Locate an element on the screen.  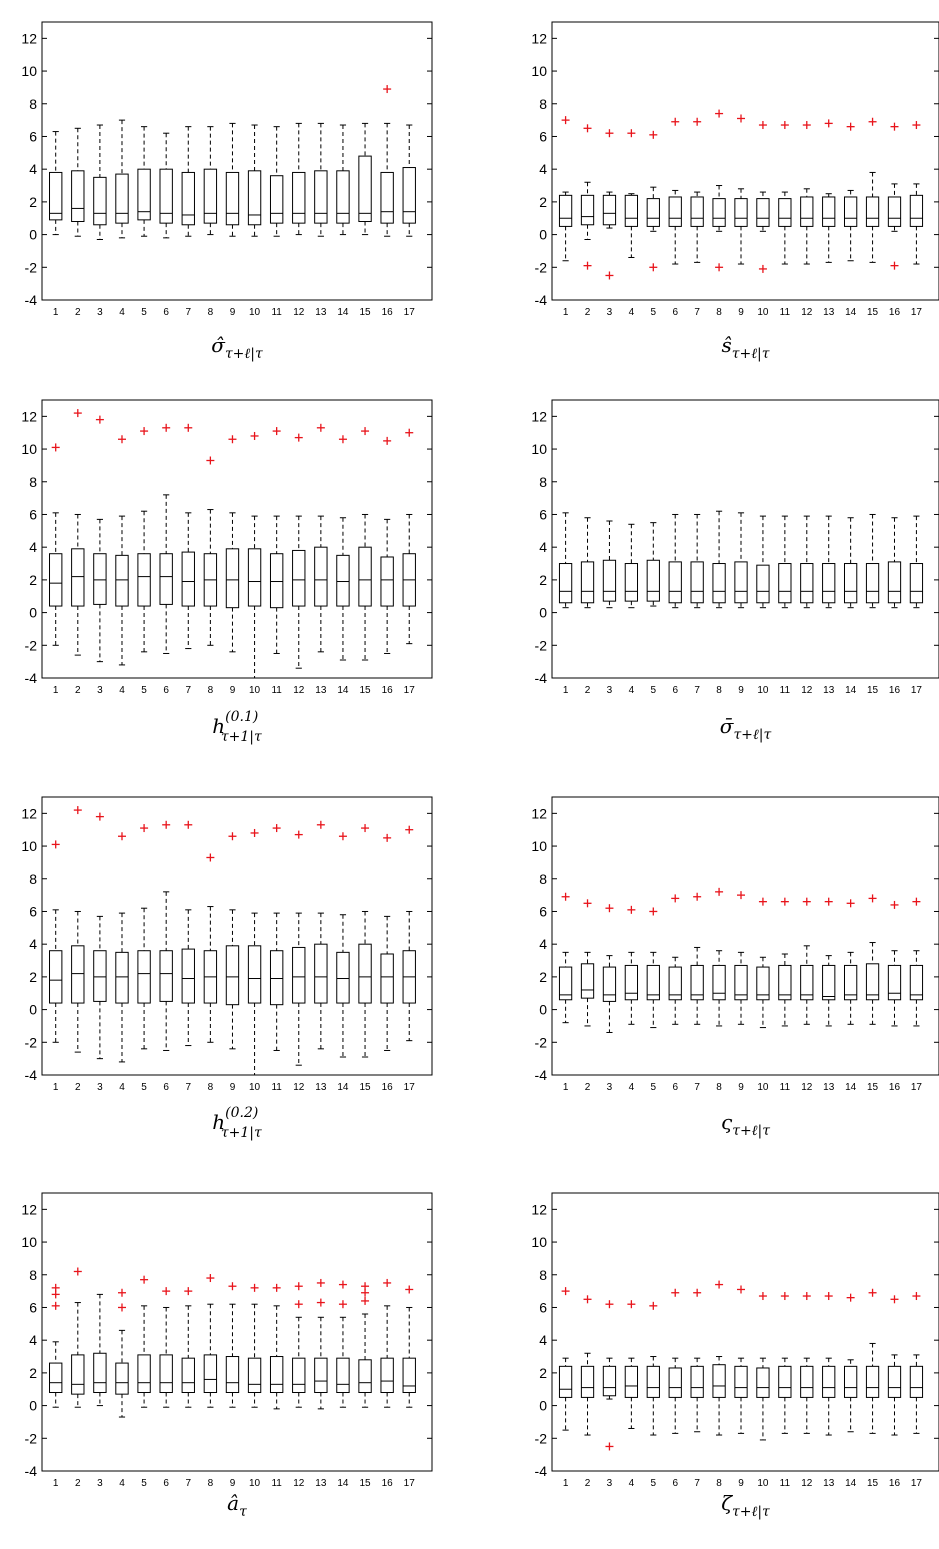
panel-caption: ζτ+ℓ|τ is located at coordinates (745, 1505).